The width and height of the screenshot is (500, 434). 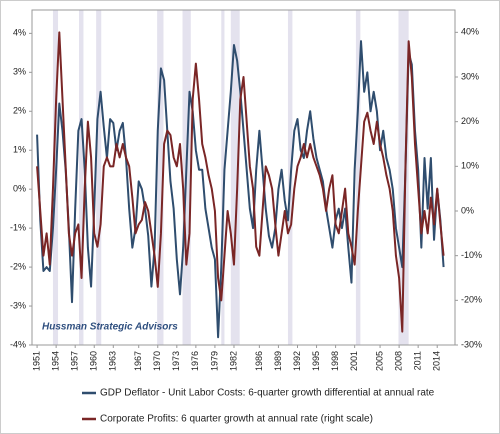 I want to click on y-tick-label: 4%, so click(x=19, y=33).